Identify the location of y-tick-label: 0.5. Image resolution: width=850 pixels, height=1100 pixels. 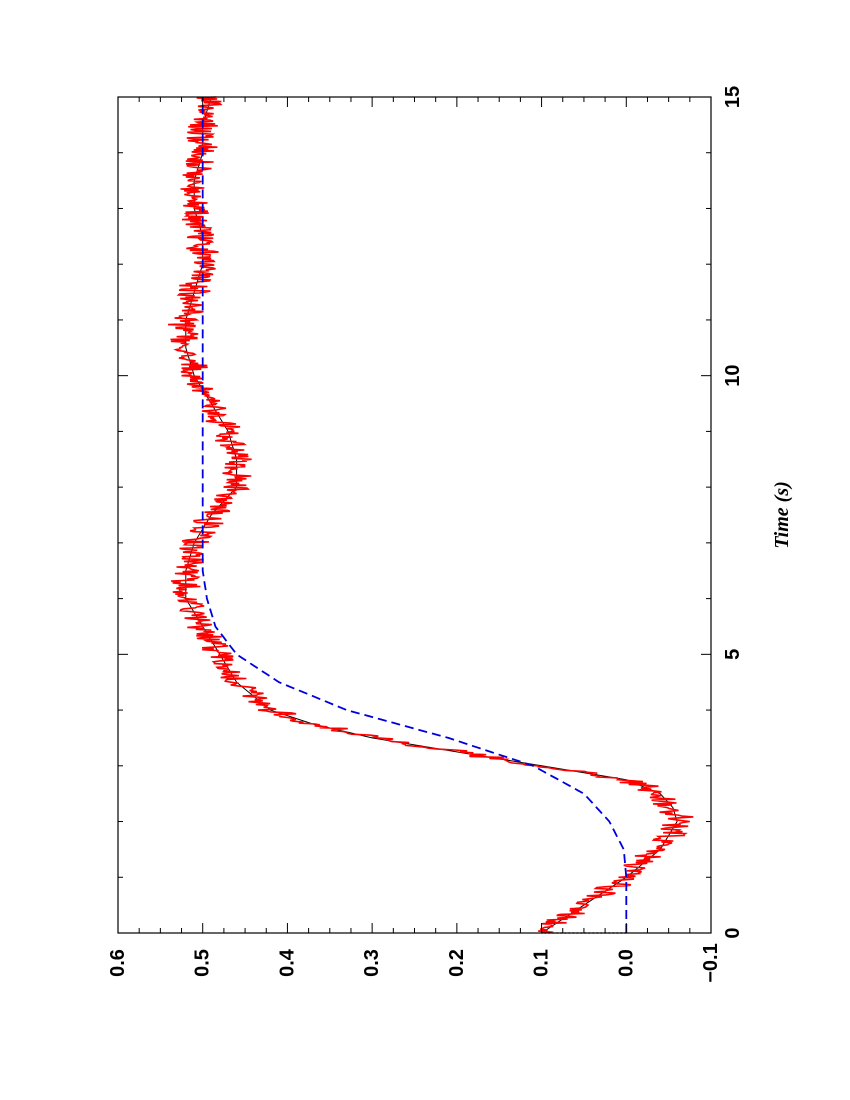
(203, 963).